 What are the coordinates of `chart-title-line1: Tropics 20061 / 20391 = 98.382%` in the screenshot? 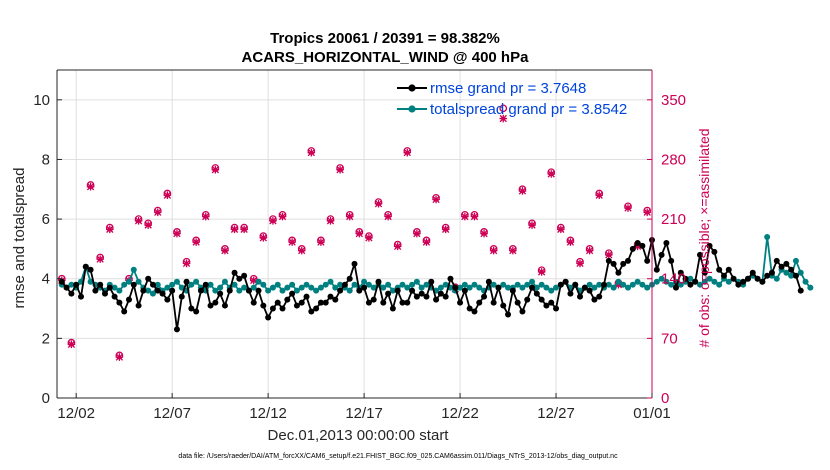 It's located at (385, 38).